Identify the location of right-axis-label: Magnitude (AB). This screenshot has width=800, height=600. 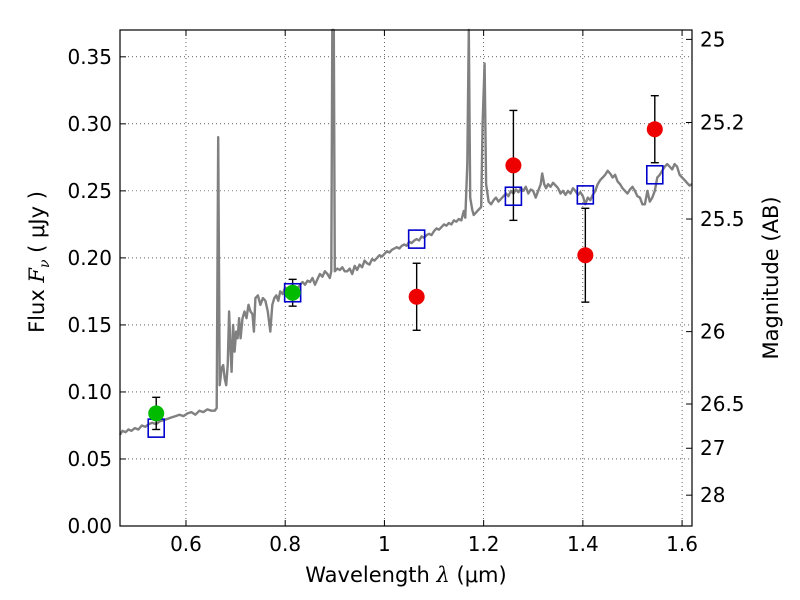
(771, 277).